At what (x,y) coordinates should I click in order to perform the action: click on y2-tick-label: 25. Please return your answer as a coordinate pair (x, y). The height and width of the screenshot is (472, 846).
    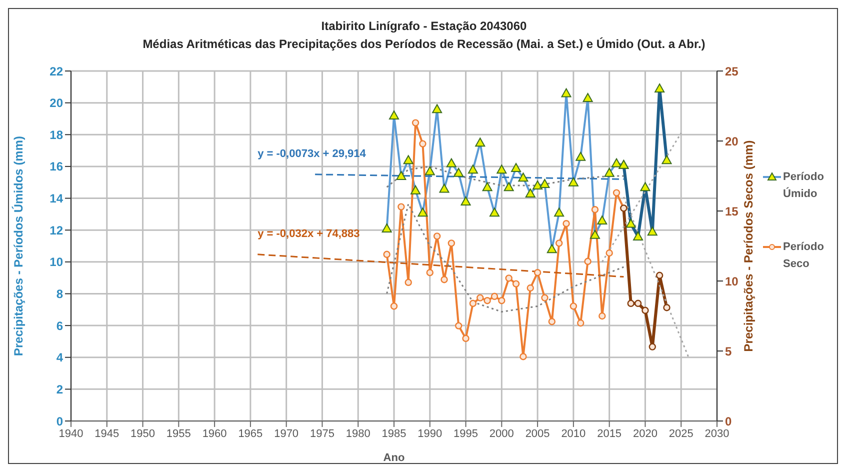
    Looking at the image, I should click on (732, 71).